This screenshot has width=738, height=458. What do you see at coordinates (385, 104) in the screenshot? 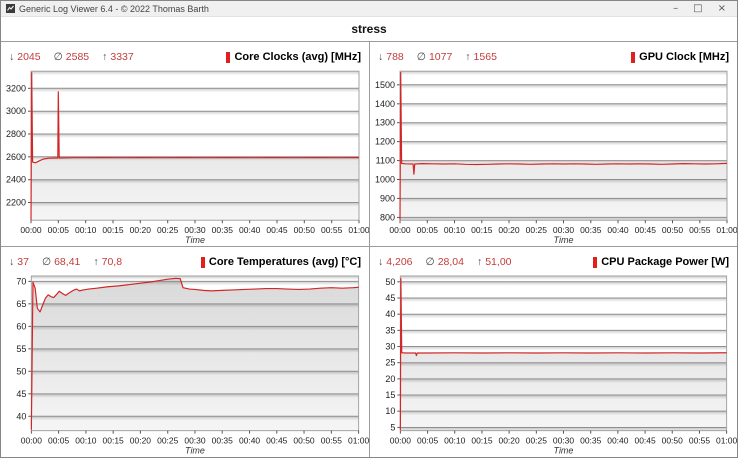
I see `svg-text: 1400` at bounding box center [385, 104].